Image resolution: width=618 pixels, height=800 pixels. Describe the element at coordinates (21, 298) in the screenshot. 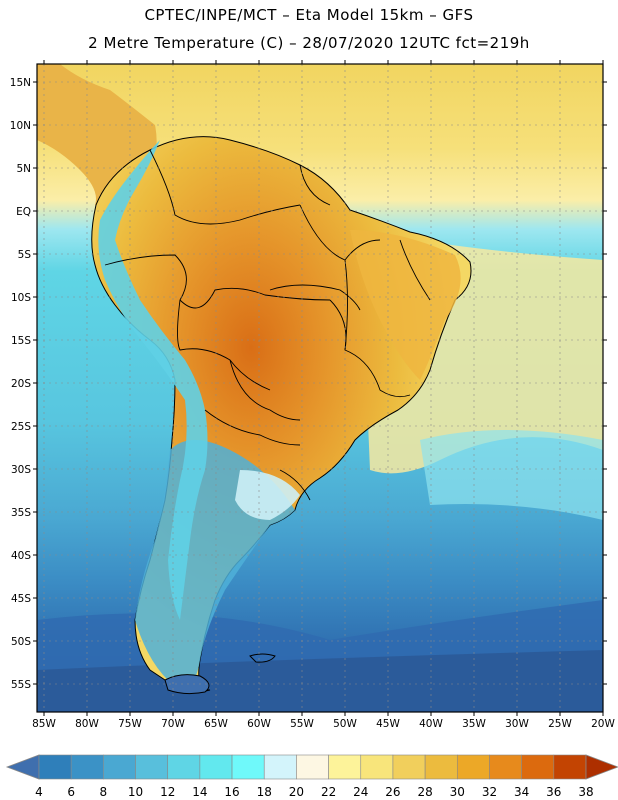

I see `lat-label: 10S` at that location.